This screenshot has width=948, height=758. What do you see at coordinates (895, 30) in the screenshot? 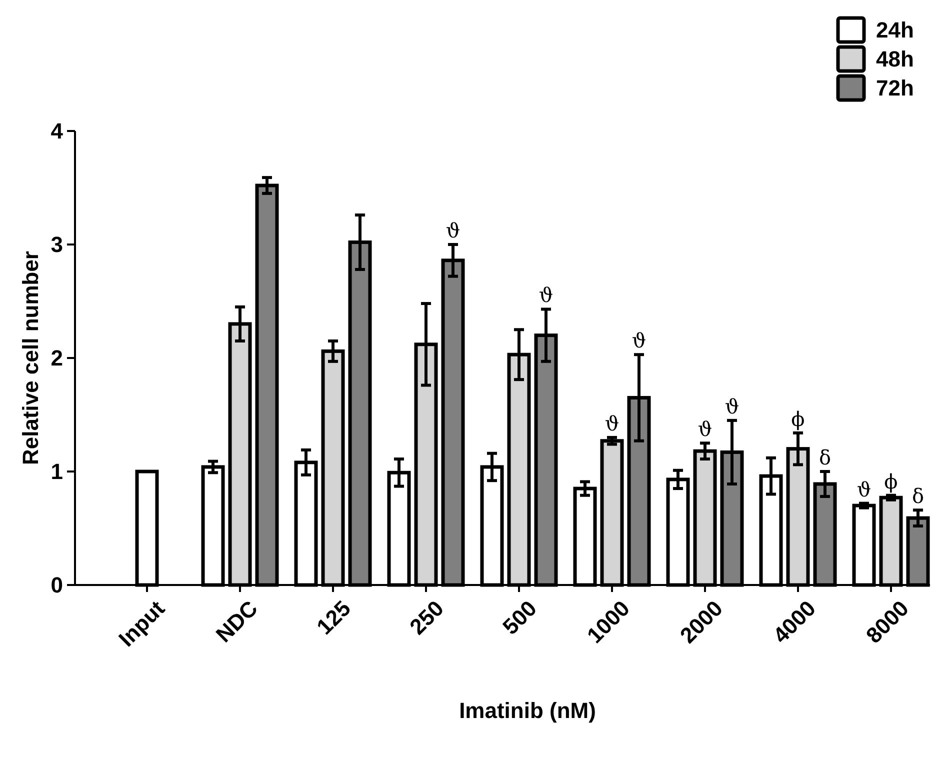
I see `legend-label: 24h` at bounding box center [895, 30].